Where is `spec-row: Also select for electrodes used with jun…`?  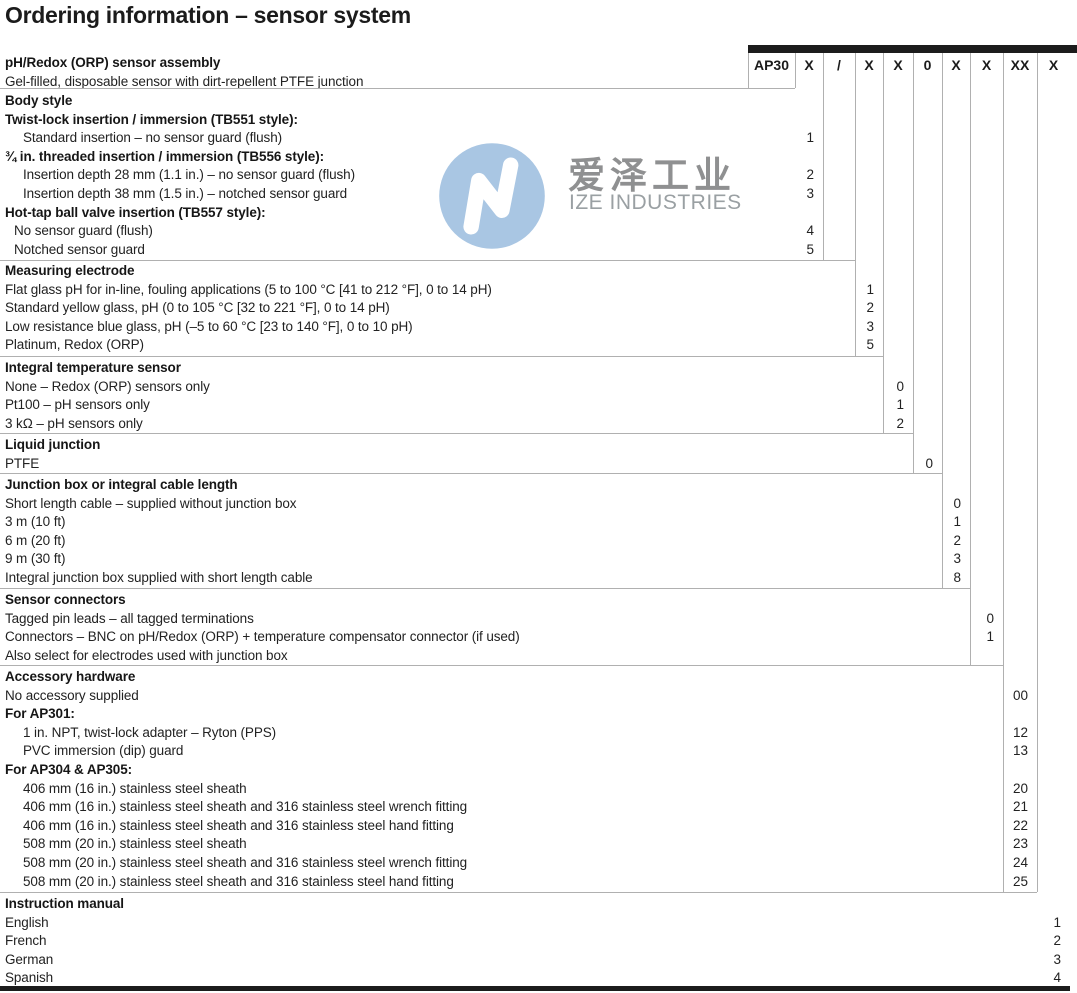 spec-row: Also select for electrodes used with jun… is located at coordinates (146, 655).